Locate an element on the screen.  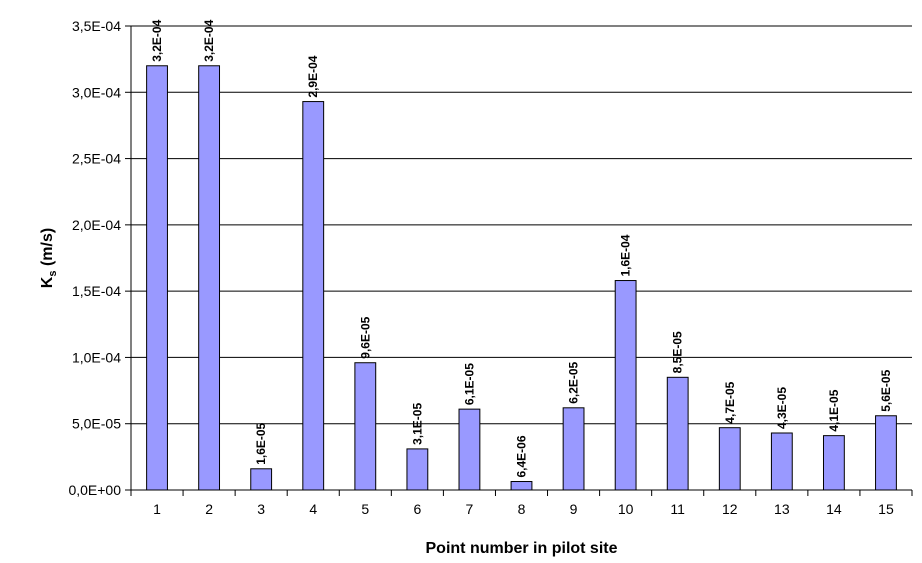
x-tick-label: 3 is located at coordinates (261, 509).